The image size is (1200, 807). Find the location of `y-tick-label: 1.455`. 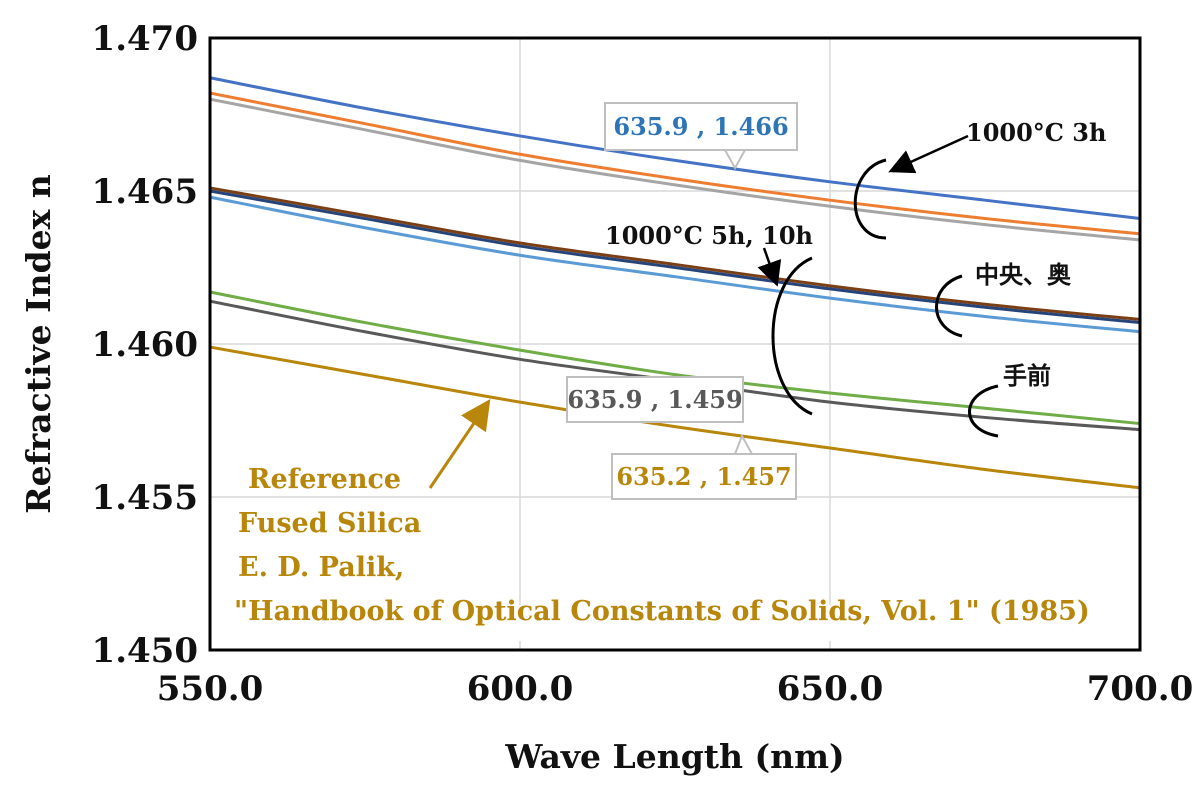

y-tick-label: 1.455 is located at coordinates (145, 498).